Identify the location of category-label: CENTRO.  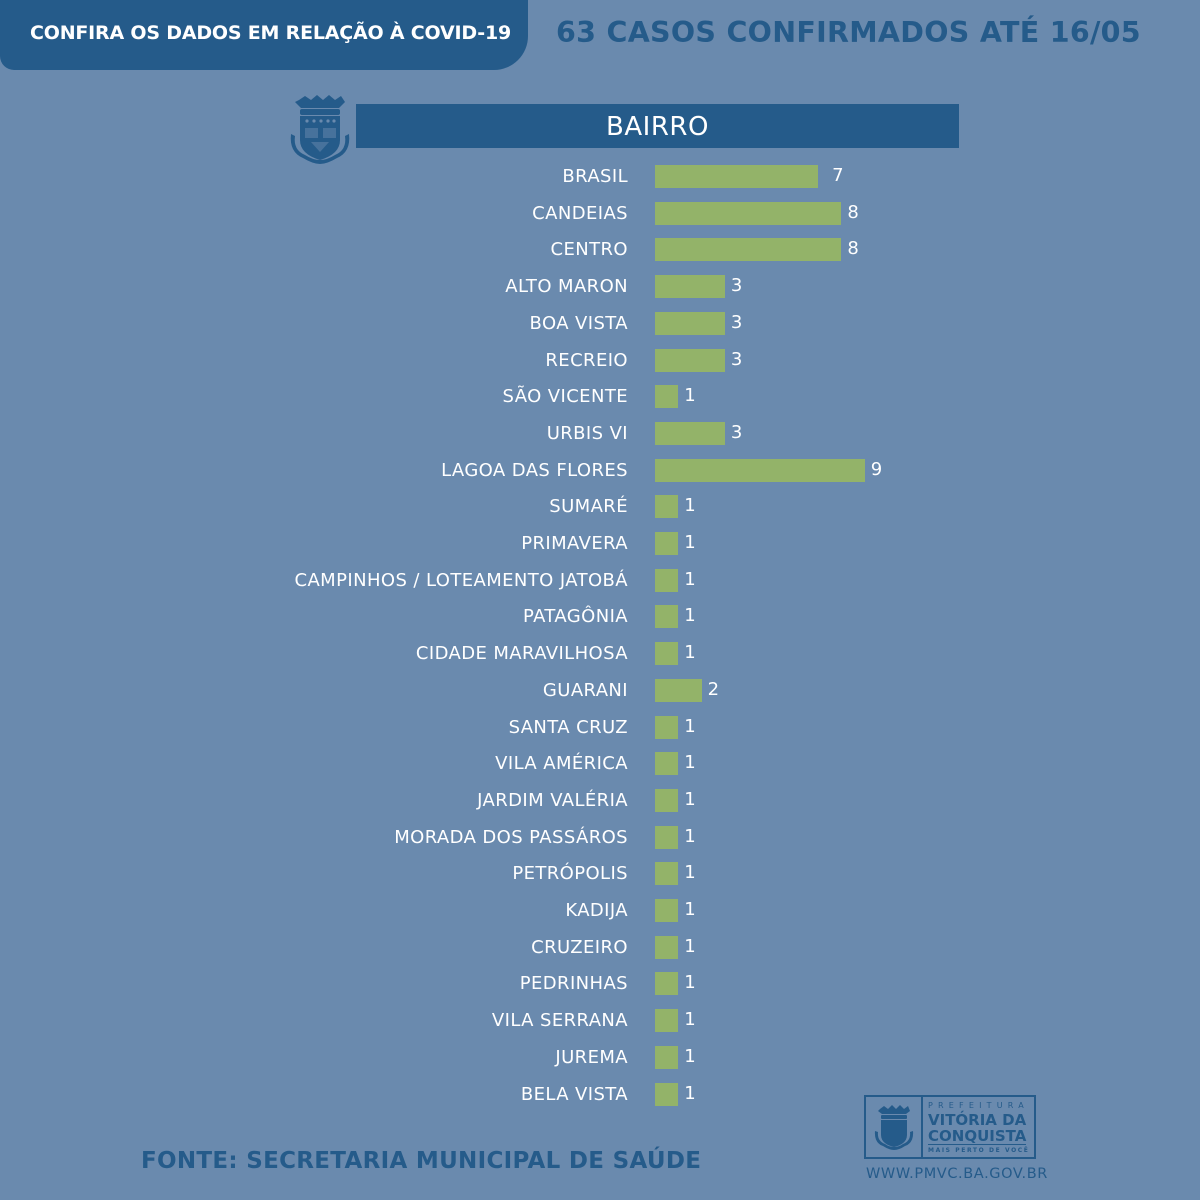
(589, 250).